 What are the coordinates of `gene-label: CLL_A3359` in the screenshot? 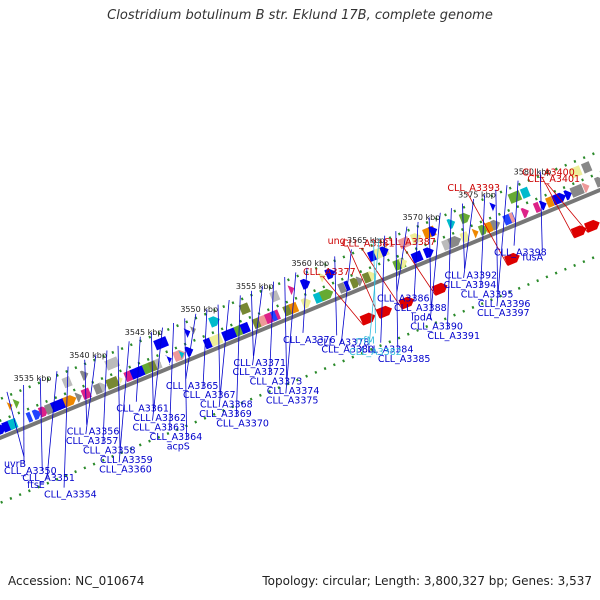 It's located at (126, 460).